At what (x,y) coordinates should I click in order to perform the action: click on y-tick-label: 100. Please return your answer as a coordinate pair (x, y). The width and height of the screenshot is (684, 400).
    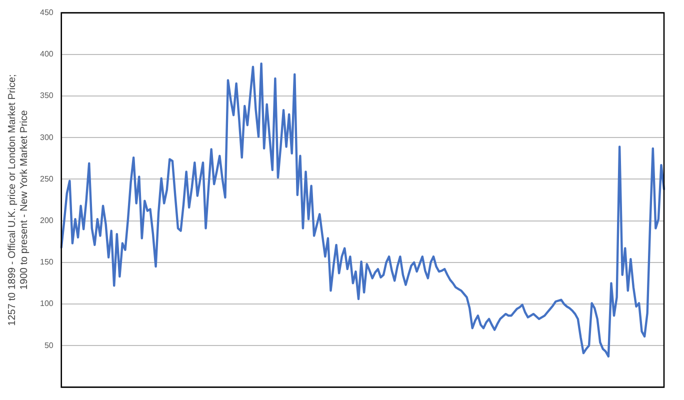
    Looking at the image, I should click on (47, 303).